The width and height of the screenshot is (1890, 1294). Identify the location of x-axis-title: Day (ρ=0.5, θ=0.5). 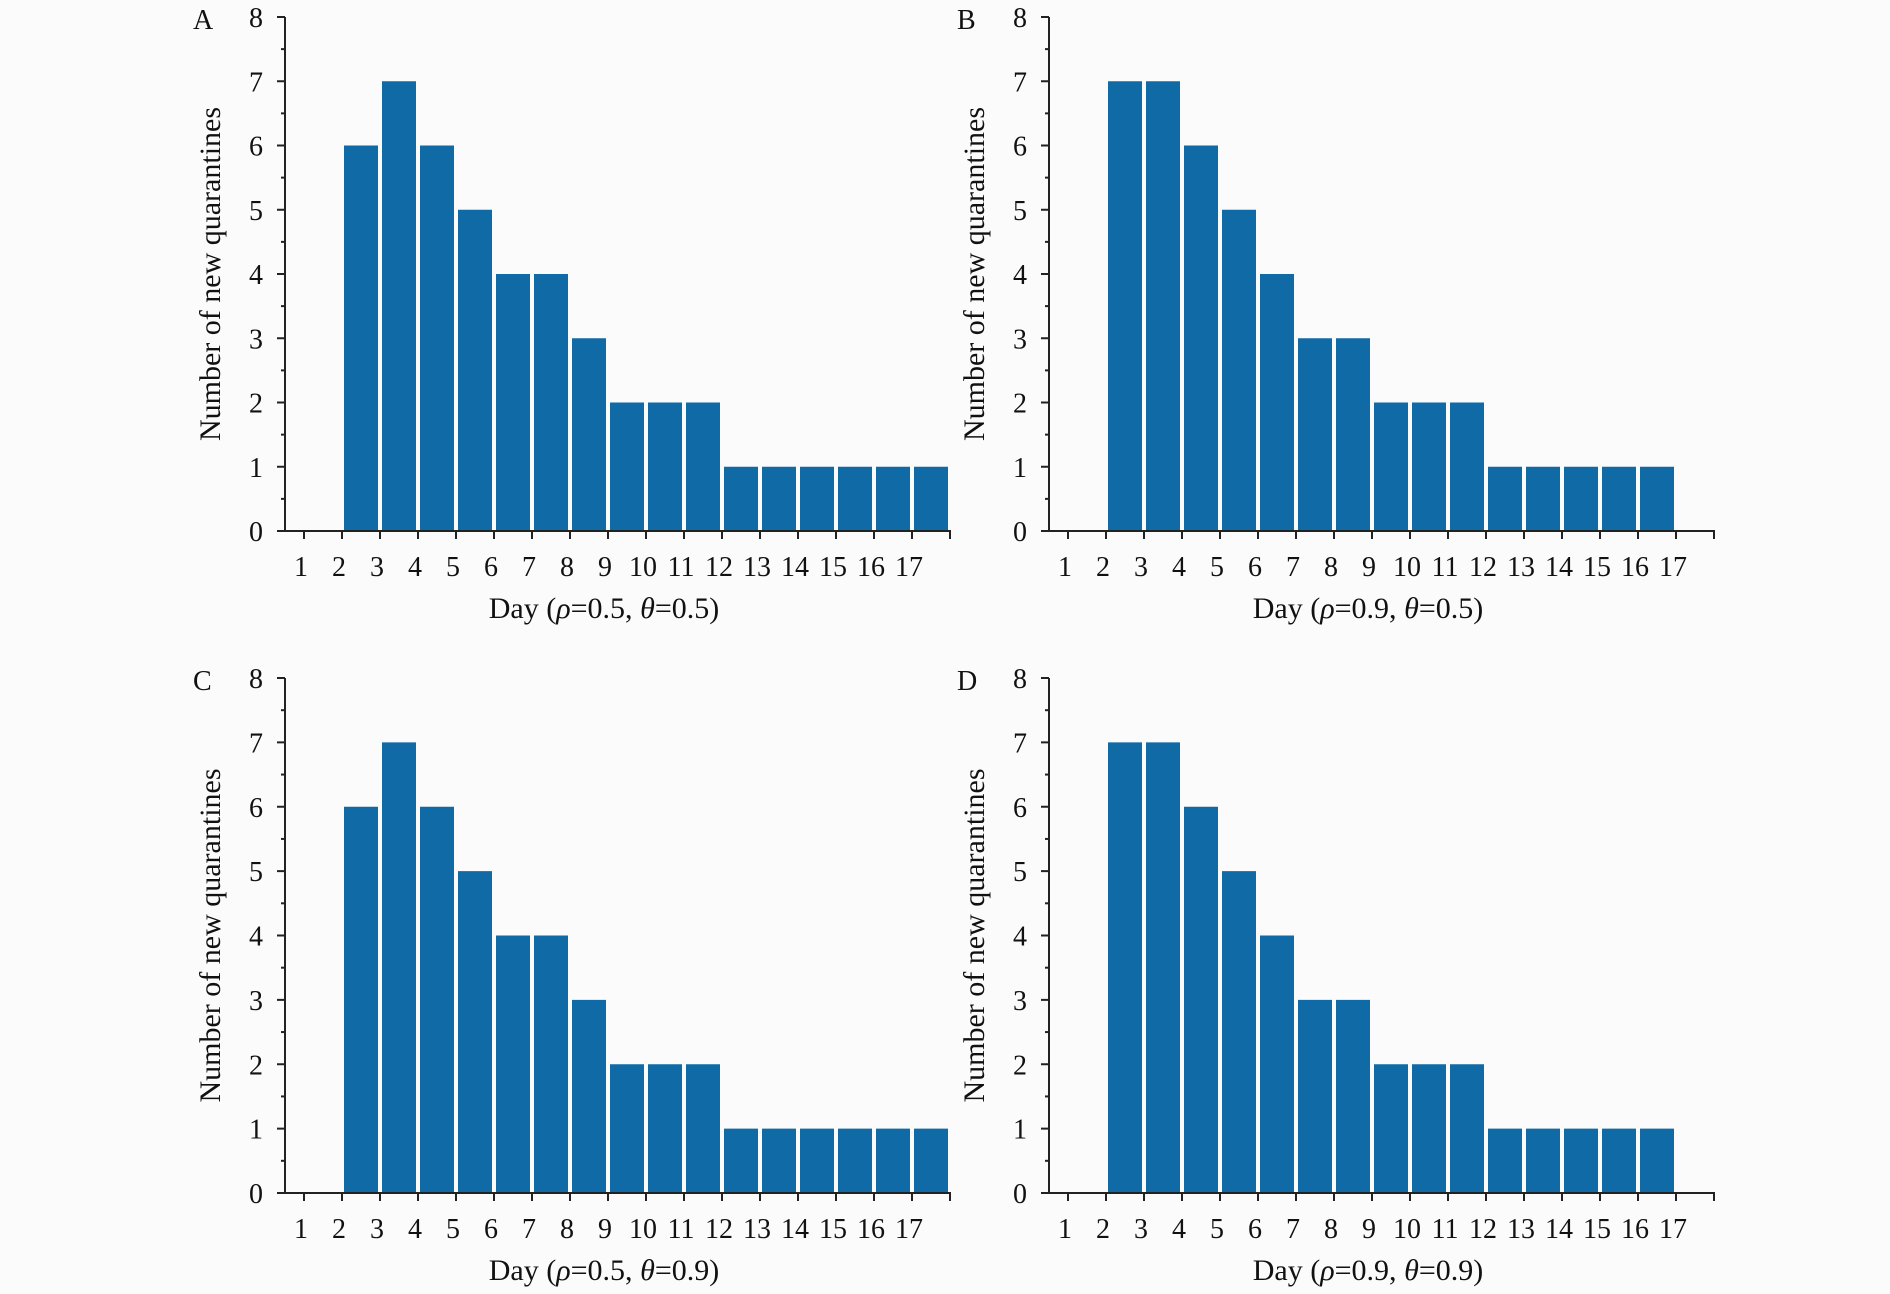
(604, 608).